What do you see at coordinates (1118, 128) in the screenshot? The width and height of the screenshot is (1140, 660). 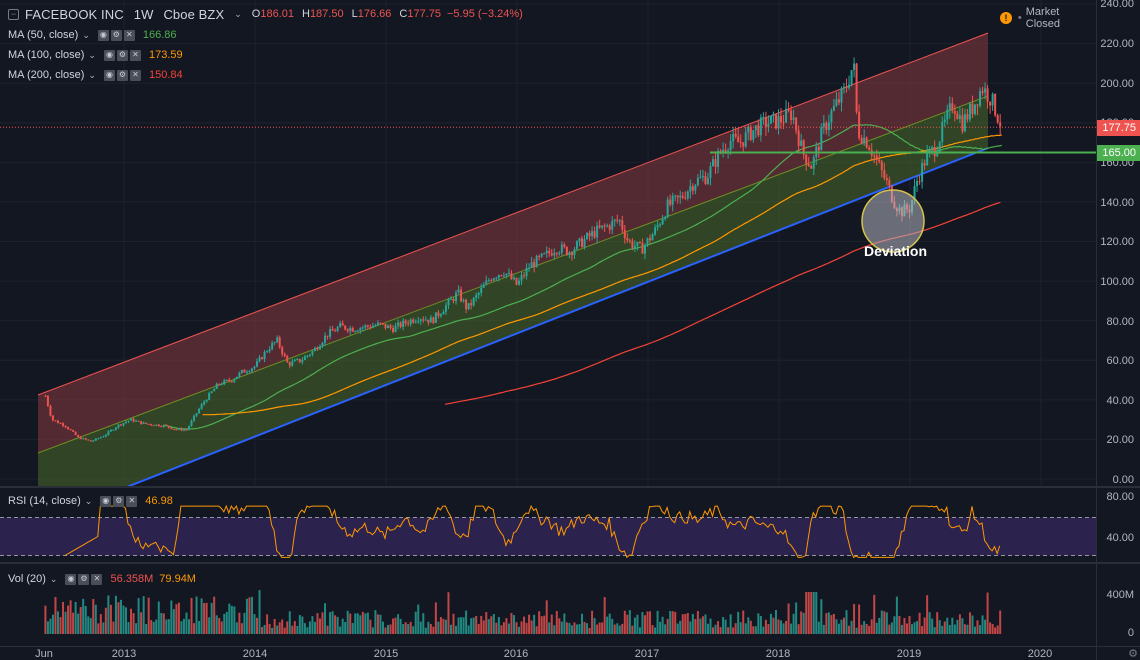 I see `last-price-badge: 177.75` at bounding box center [1118, 128].